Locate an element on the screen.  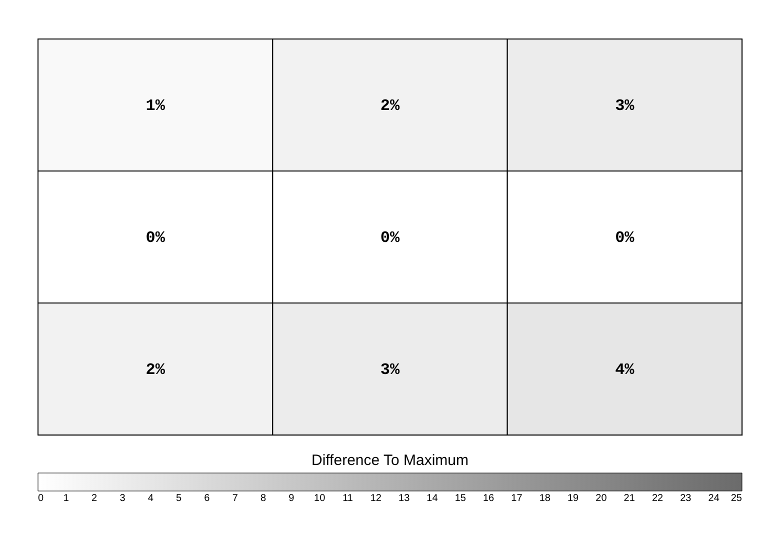
color-bar-label: 18 is located at coordinates (545, 498).